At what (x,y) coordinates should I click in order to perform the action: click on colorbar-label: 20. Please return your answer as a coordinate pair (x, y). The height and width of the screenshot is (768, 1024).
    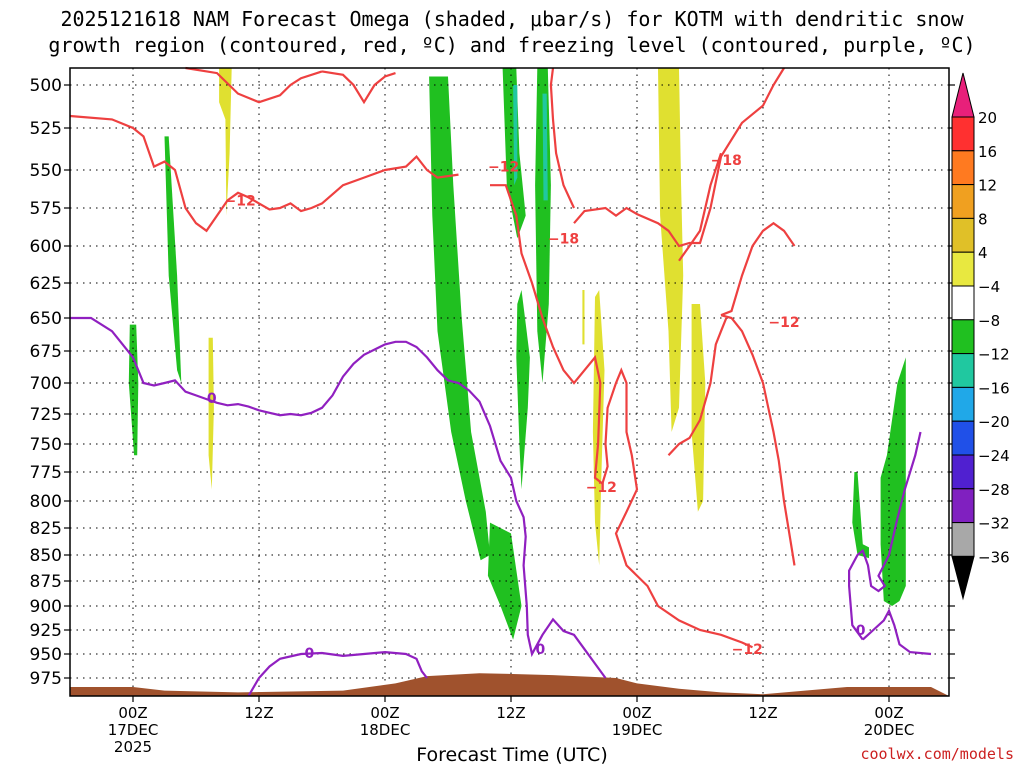
    Looking at the image, I should click on (987, 118).